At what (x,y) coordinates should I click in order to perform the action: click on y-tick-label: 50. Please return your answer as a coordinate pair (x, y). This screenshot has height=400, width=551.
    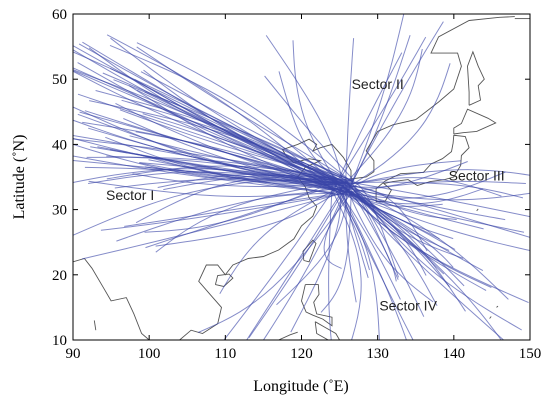
    Looking at the image, I should click on (59, 80).